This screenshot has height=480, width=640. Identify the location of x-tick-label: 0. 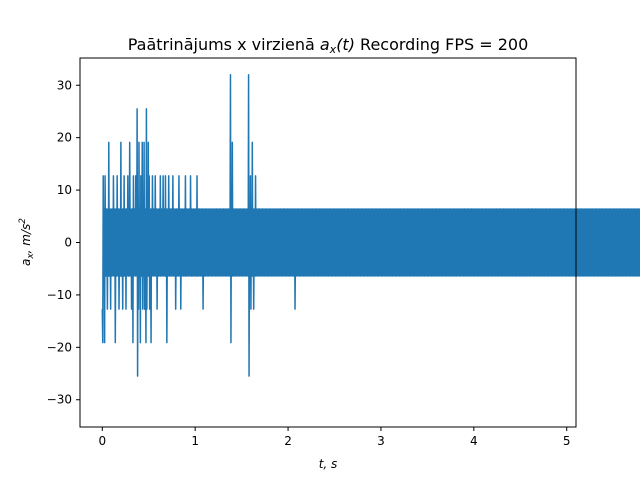
(102, 441).